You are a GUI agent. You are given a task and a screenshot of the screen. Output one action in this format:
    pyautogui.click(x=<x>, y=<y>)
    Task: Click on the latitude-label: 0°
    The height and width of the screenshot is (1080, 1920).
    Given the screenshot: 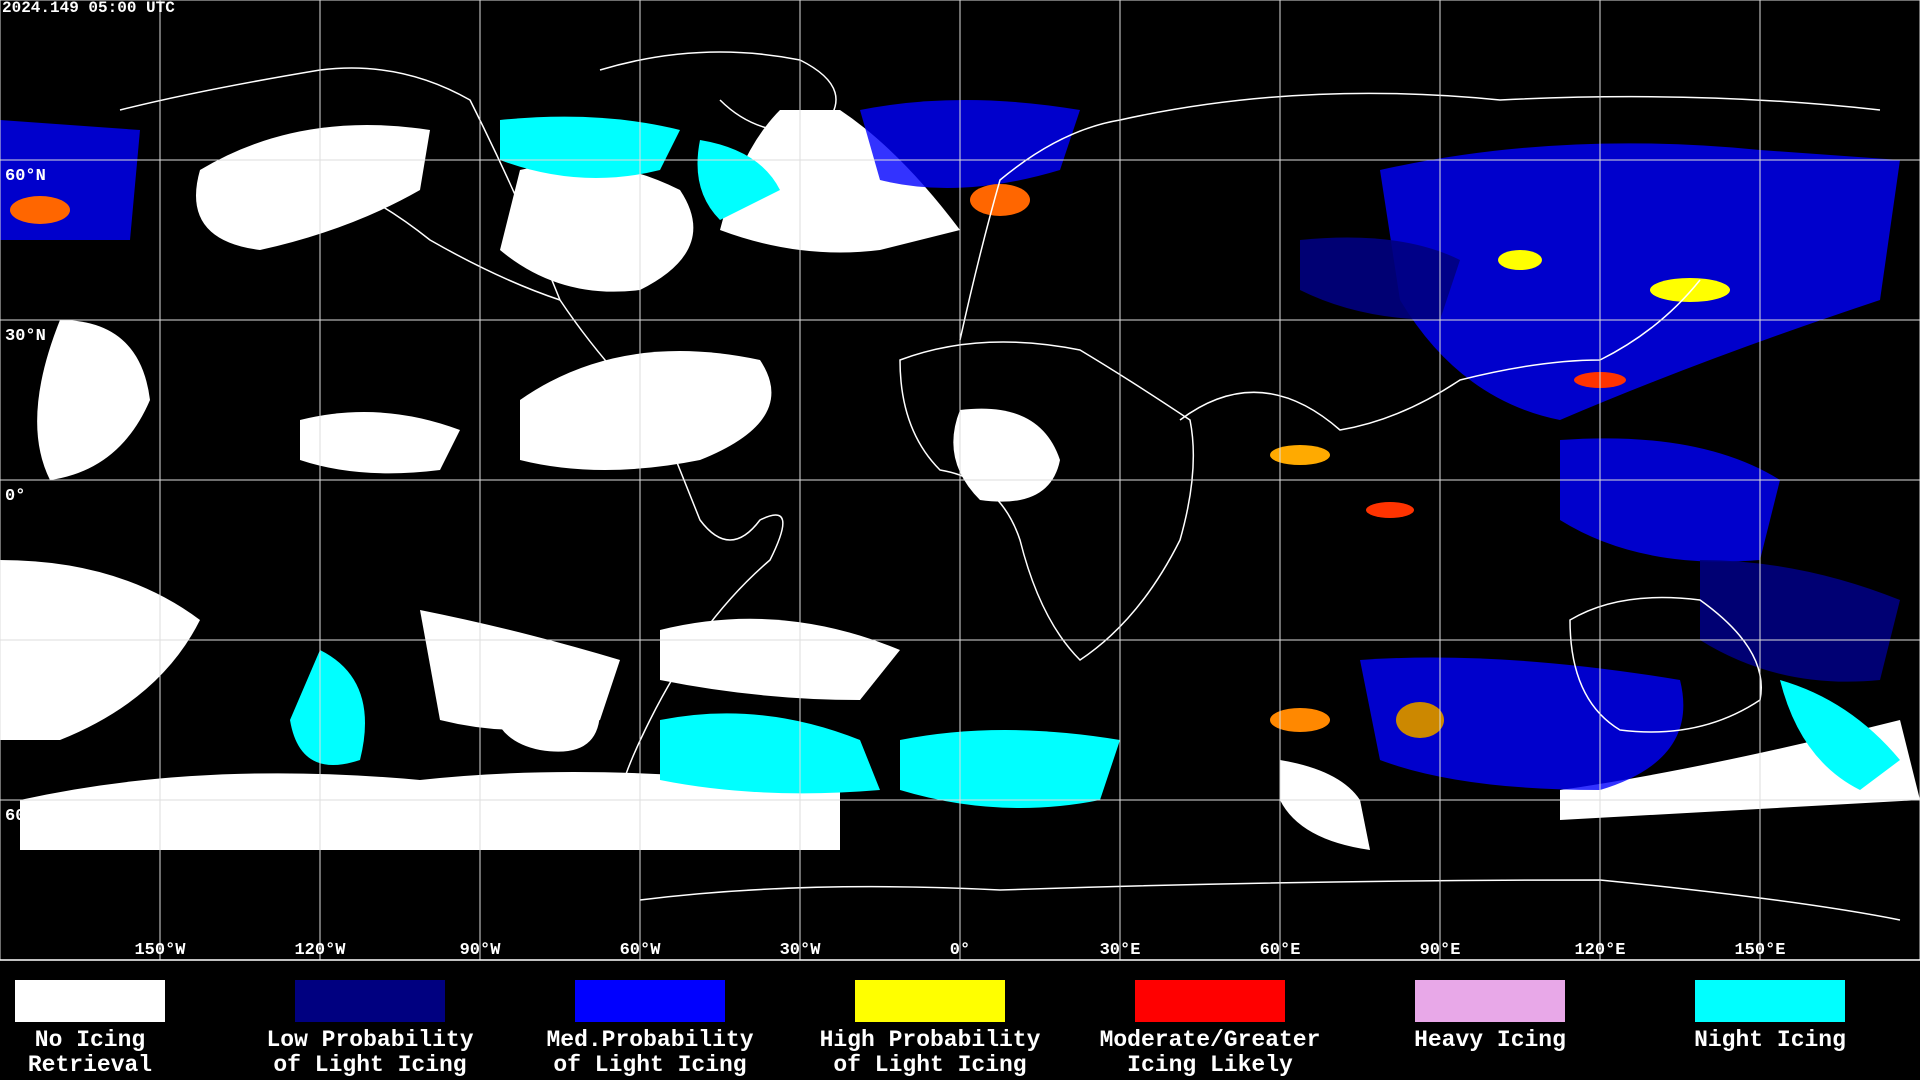 What is the action you would take?
    pyautogui.click(x=15, y=496)
    